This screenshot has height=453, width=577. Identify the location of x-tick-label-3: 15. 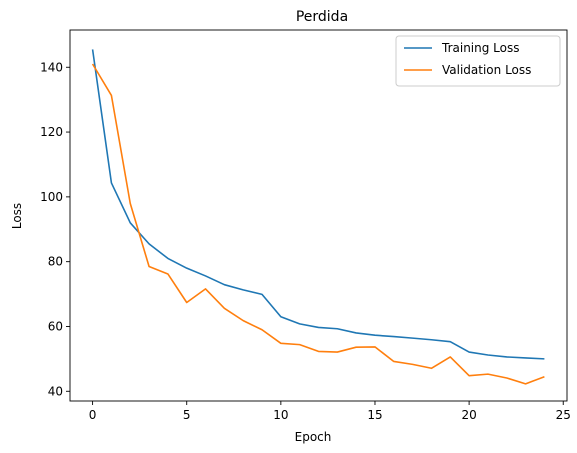
(374, 415).